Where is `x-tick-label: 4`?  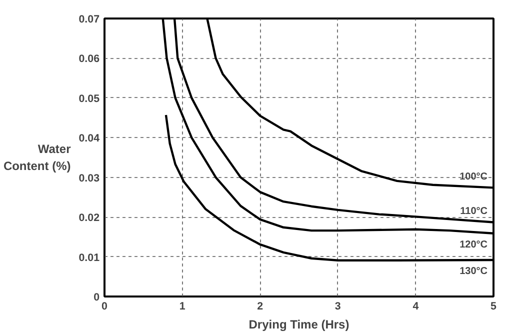
x-tick-label: 4 is located at coordinates (415, 306).